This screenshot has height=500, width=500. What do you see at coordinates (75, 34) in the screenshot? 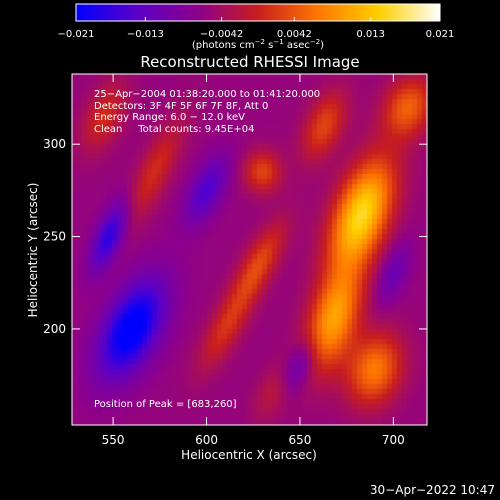
I see `colorbar-tick-label: −0.021` at bounding box center [75, 34].